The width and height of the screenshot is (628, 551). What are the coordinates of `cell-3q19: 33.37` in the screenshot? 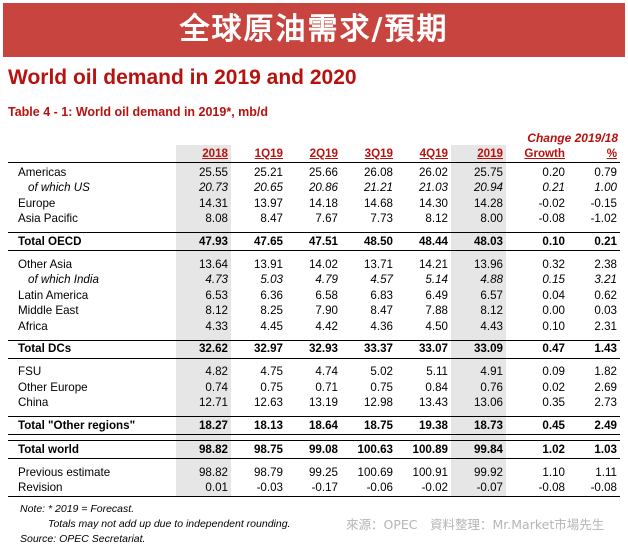 It's located at (368, 349).